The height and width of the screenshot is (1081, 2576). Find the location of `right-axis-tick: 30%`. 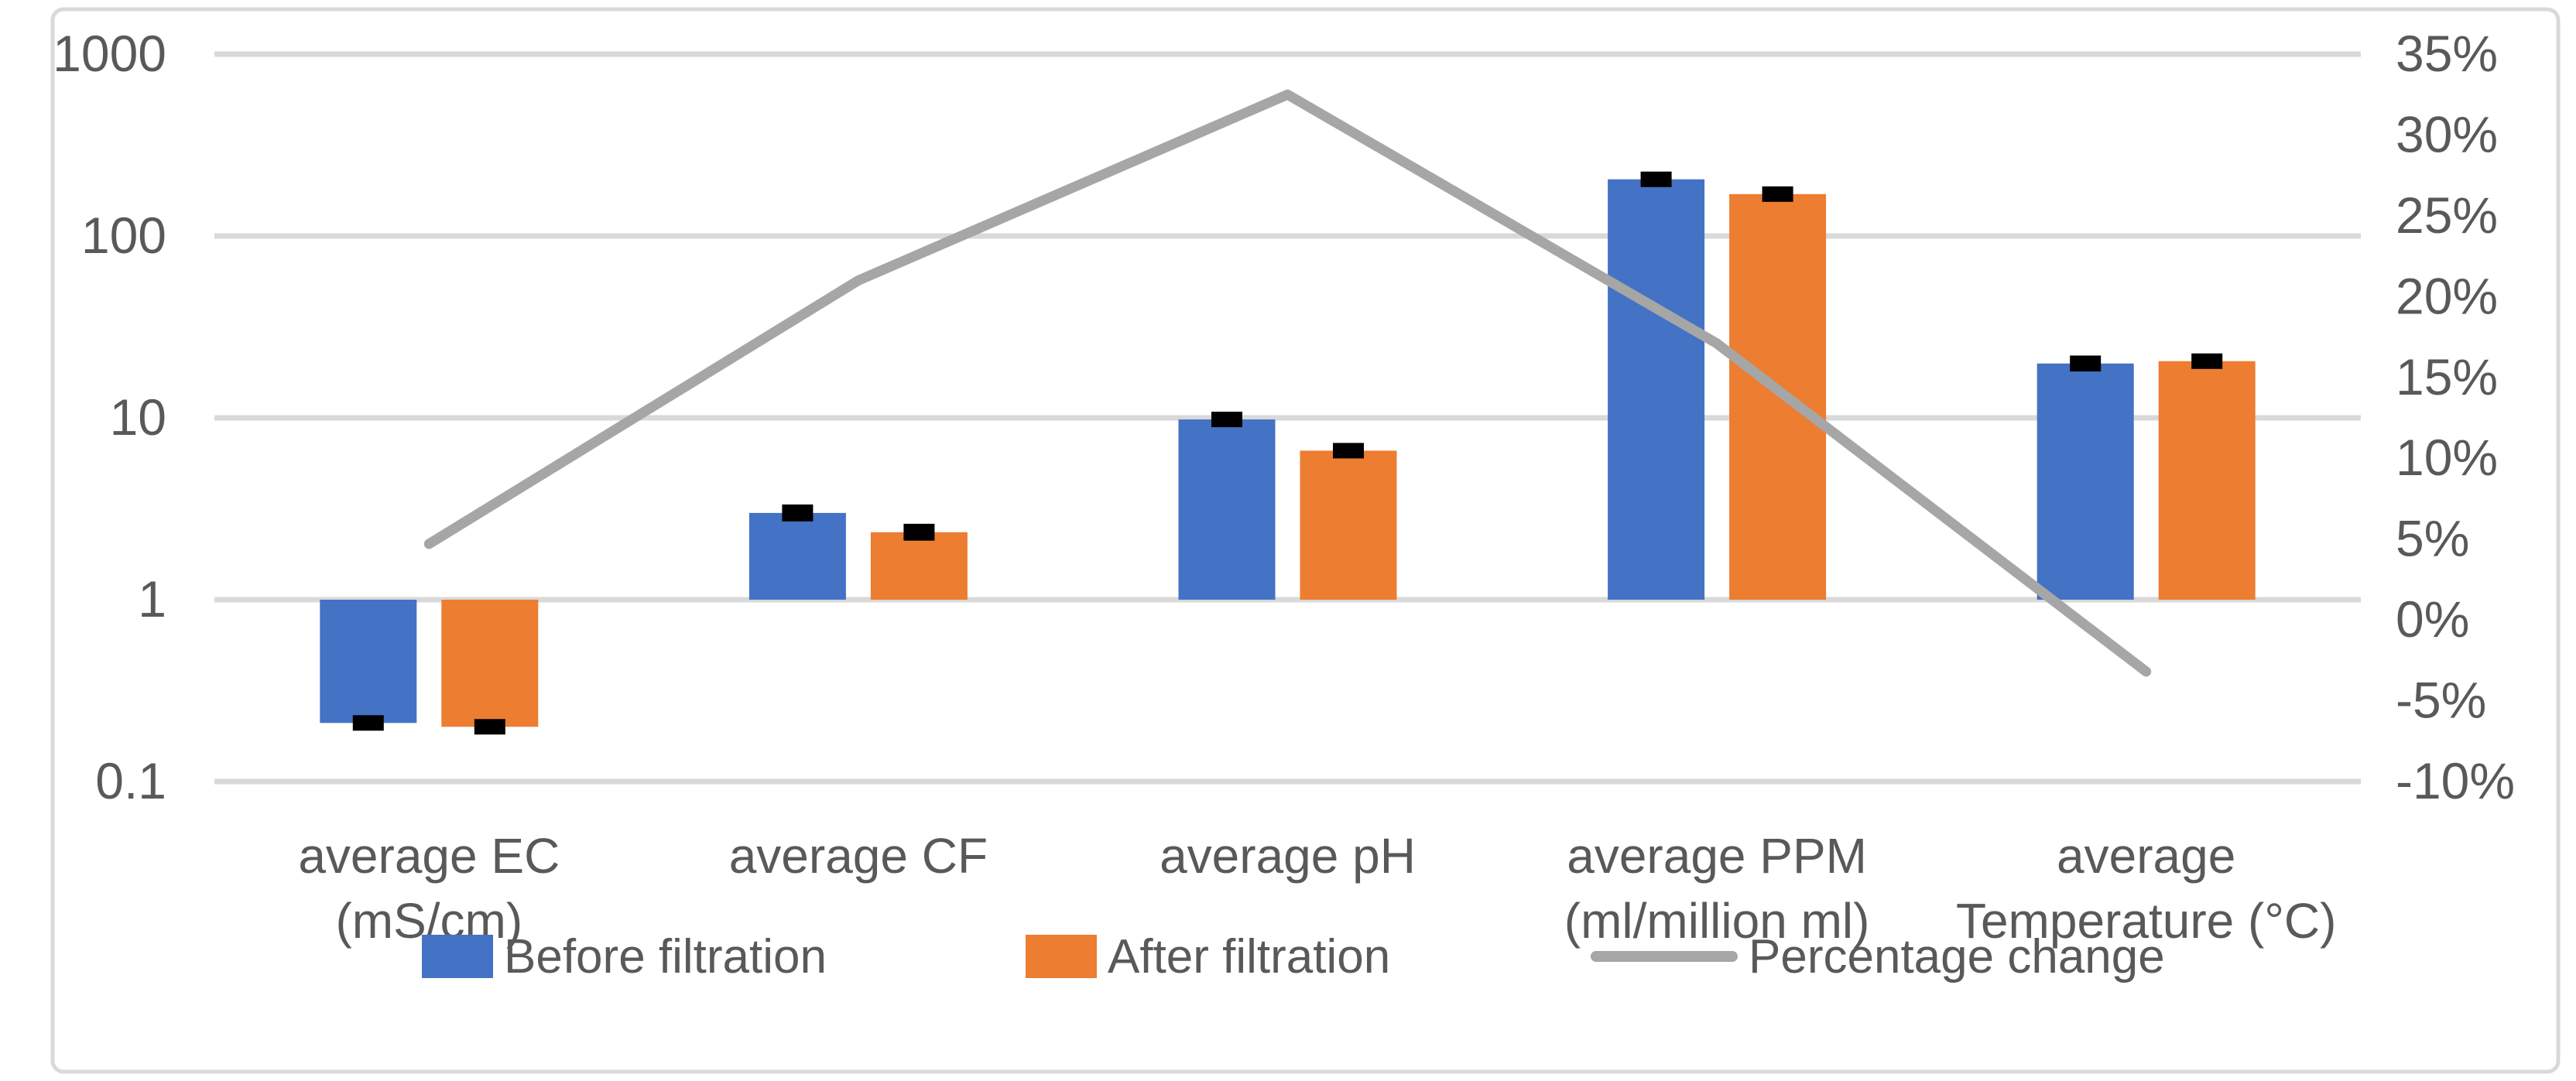

right-axis-tick: 30% is located at coordinates (2447, 133).